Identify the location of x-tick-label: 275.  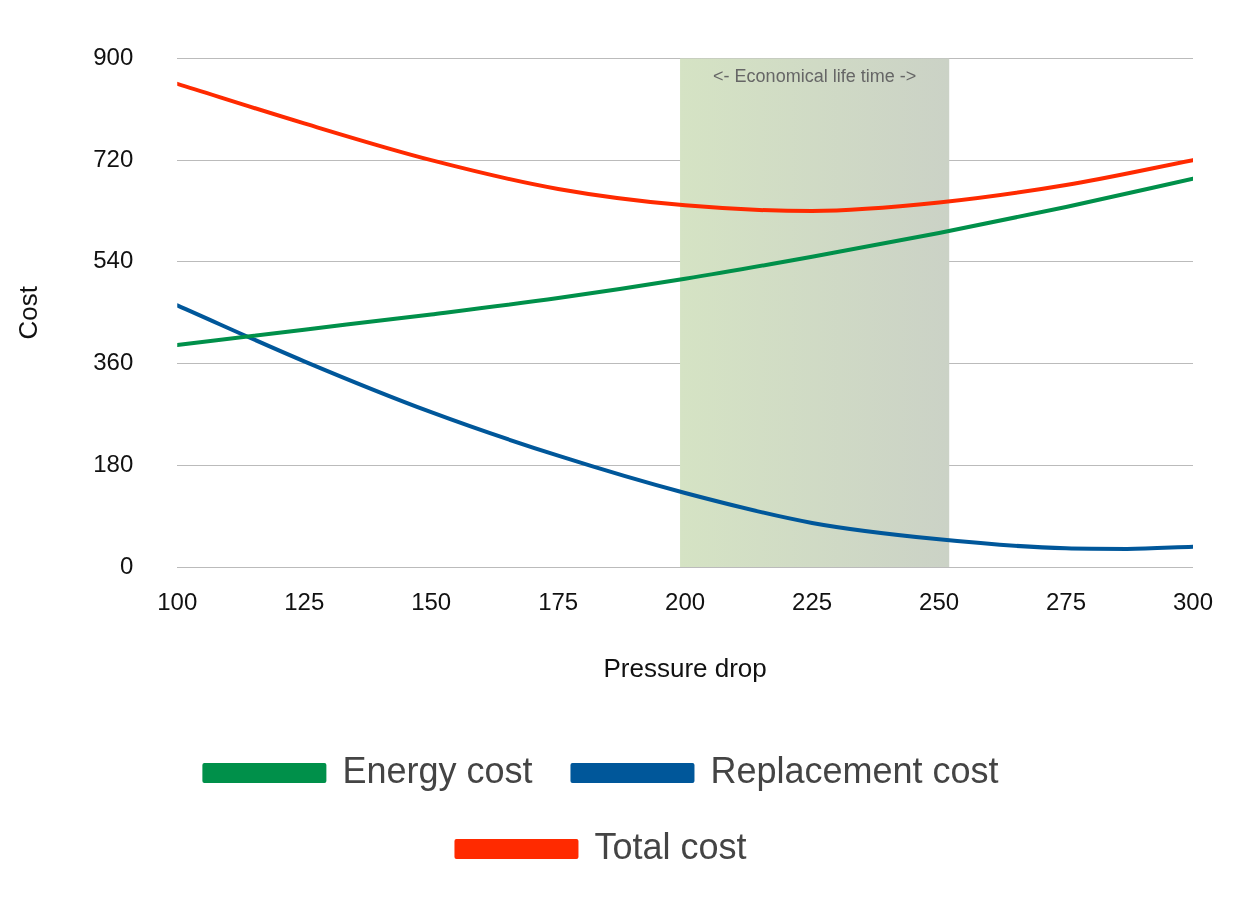
(1066, 602).